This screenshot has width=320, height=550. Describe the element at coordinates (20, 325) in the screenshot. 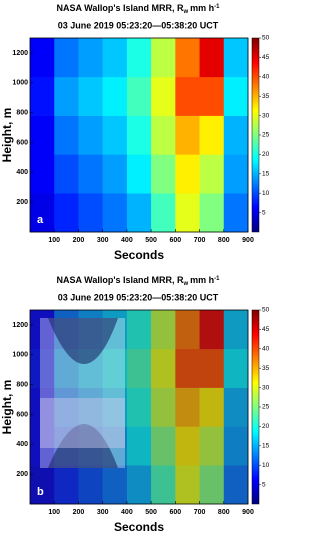

I see `y-tick-label: 1200` at that location.